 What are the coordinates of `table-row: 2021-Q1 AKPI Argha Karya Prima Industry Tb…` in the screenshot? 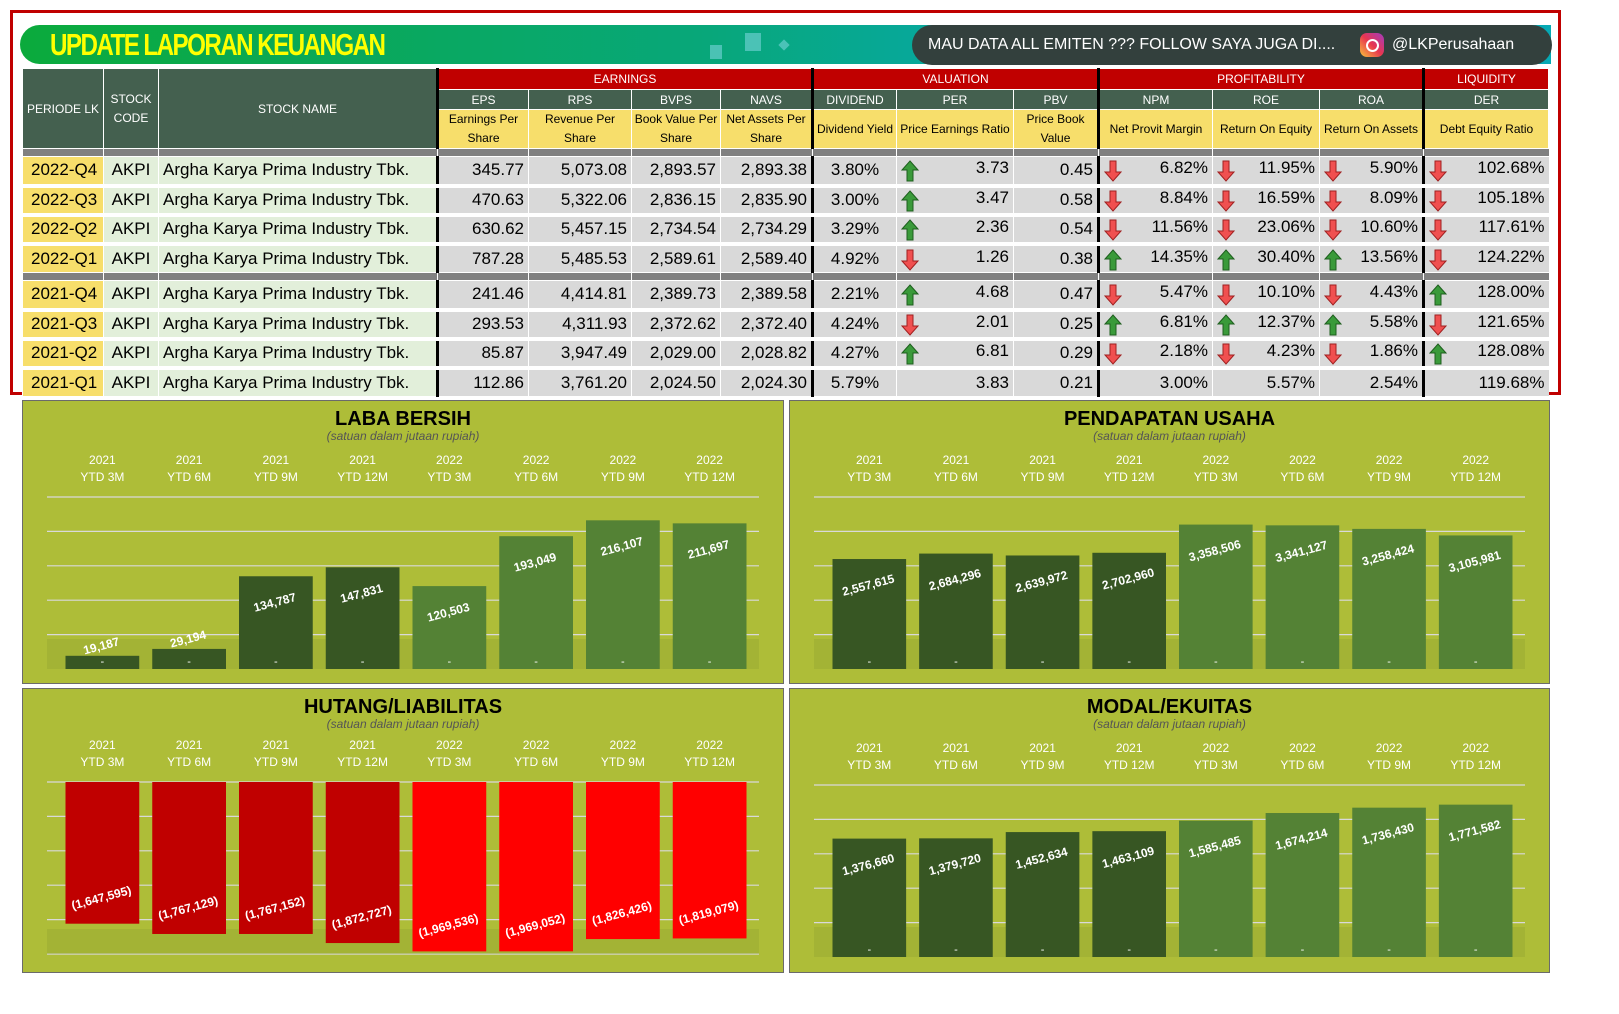 It's located at (785, 382).